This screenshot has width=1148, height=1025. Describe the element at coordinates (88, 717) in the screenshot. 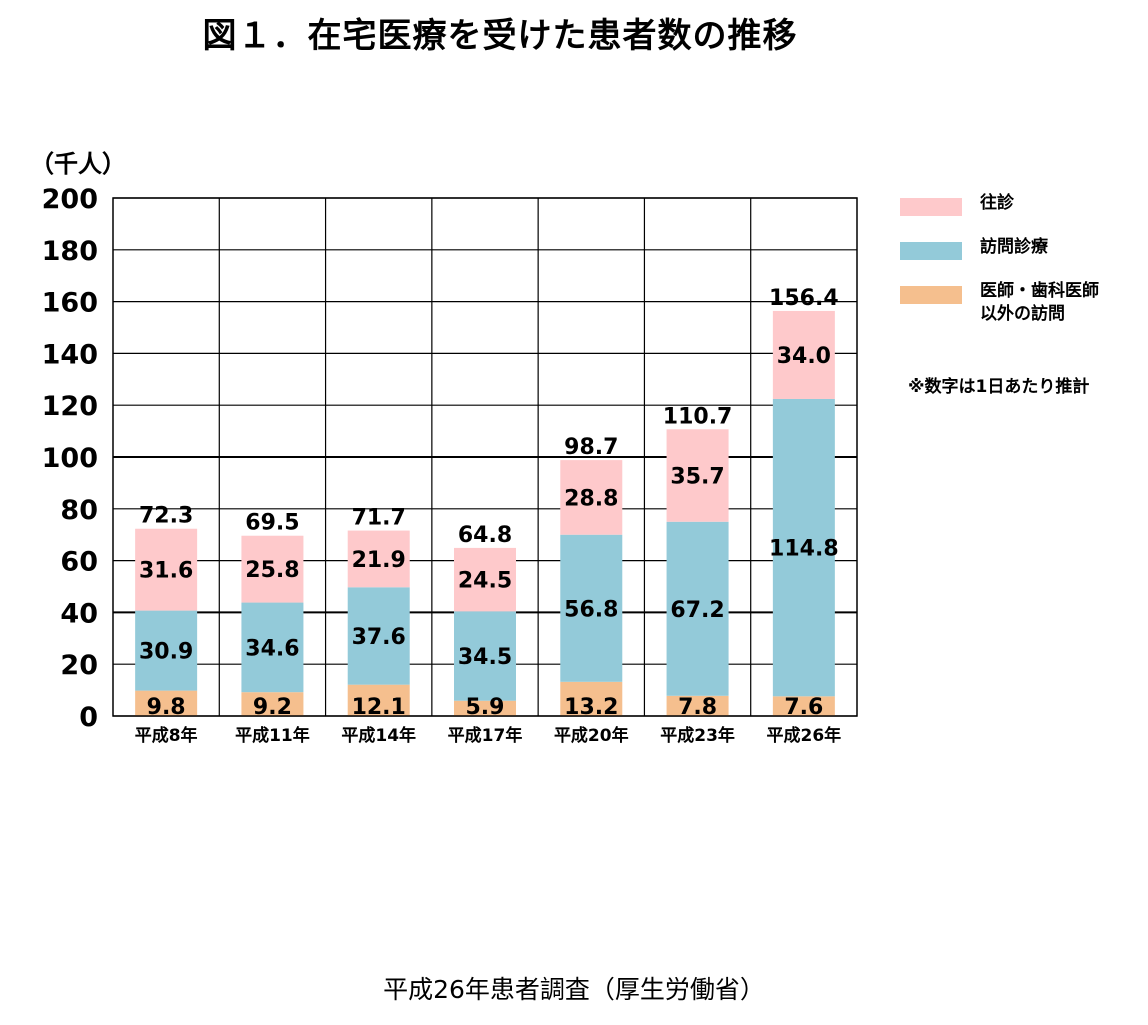

I see `y-tick-label: 0` at that location.